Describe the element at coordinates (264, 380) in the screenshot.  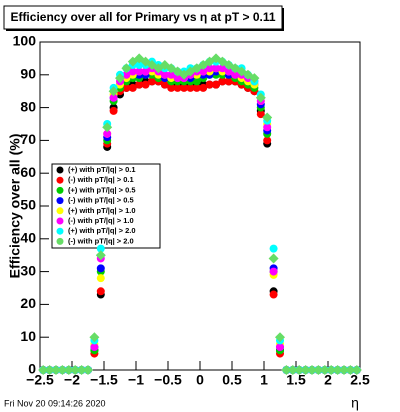
I see `x-tick-label: 1` at that location.